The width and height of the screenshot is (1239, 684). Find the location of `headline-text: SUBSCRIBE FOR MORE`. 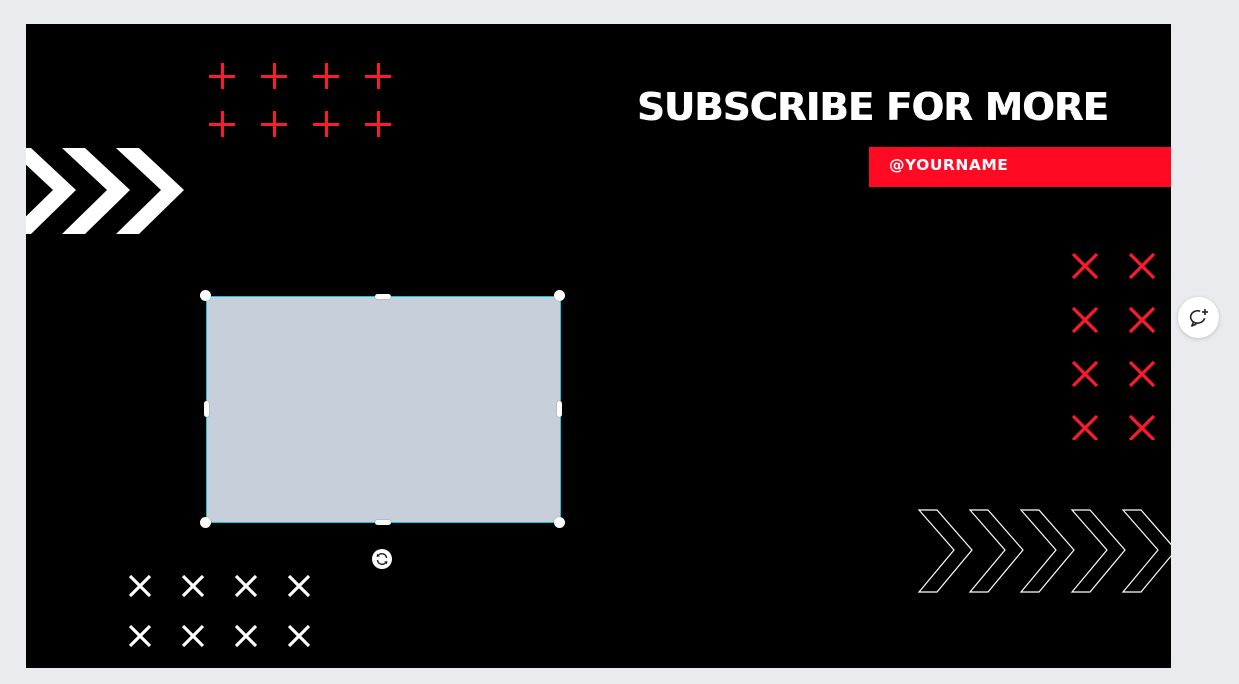

headline-text: SUBSCRIBE FOR MORE is located at coordinates (873, 107).